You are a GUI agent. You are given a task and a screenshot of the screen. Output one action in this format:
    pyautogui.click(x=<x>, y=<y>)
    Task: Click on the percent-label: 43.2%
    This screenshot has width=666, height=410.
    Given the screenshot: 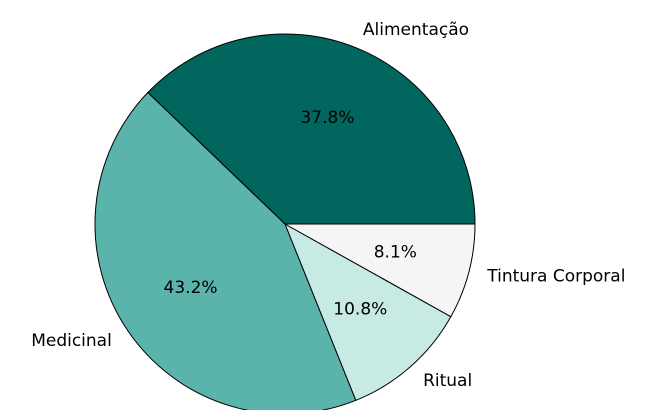 What is the action you would take?
    pyautogui.click(x=191, y=288)
    